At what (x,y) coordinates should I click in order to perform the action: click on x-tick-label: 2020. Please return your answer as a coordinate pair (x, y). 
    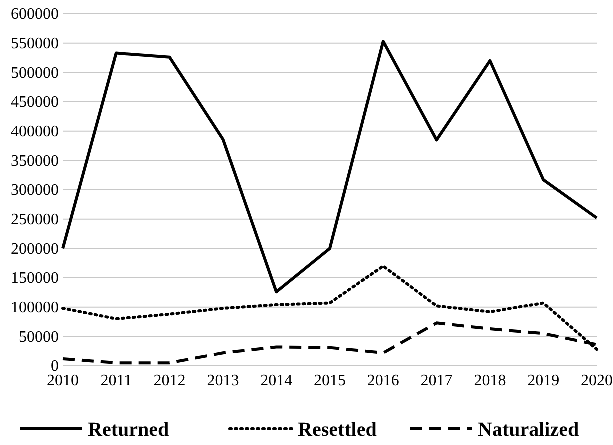
    Looking at the image, I should click on (597, 381).